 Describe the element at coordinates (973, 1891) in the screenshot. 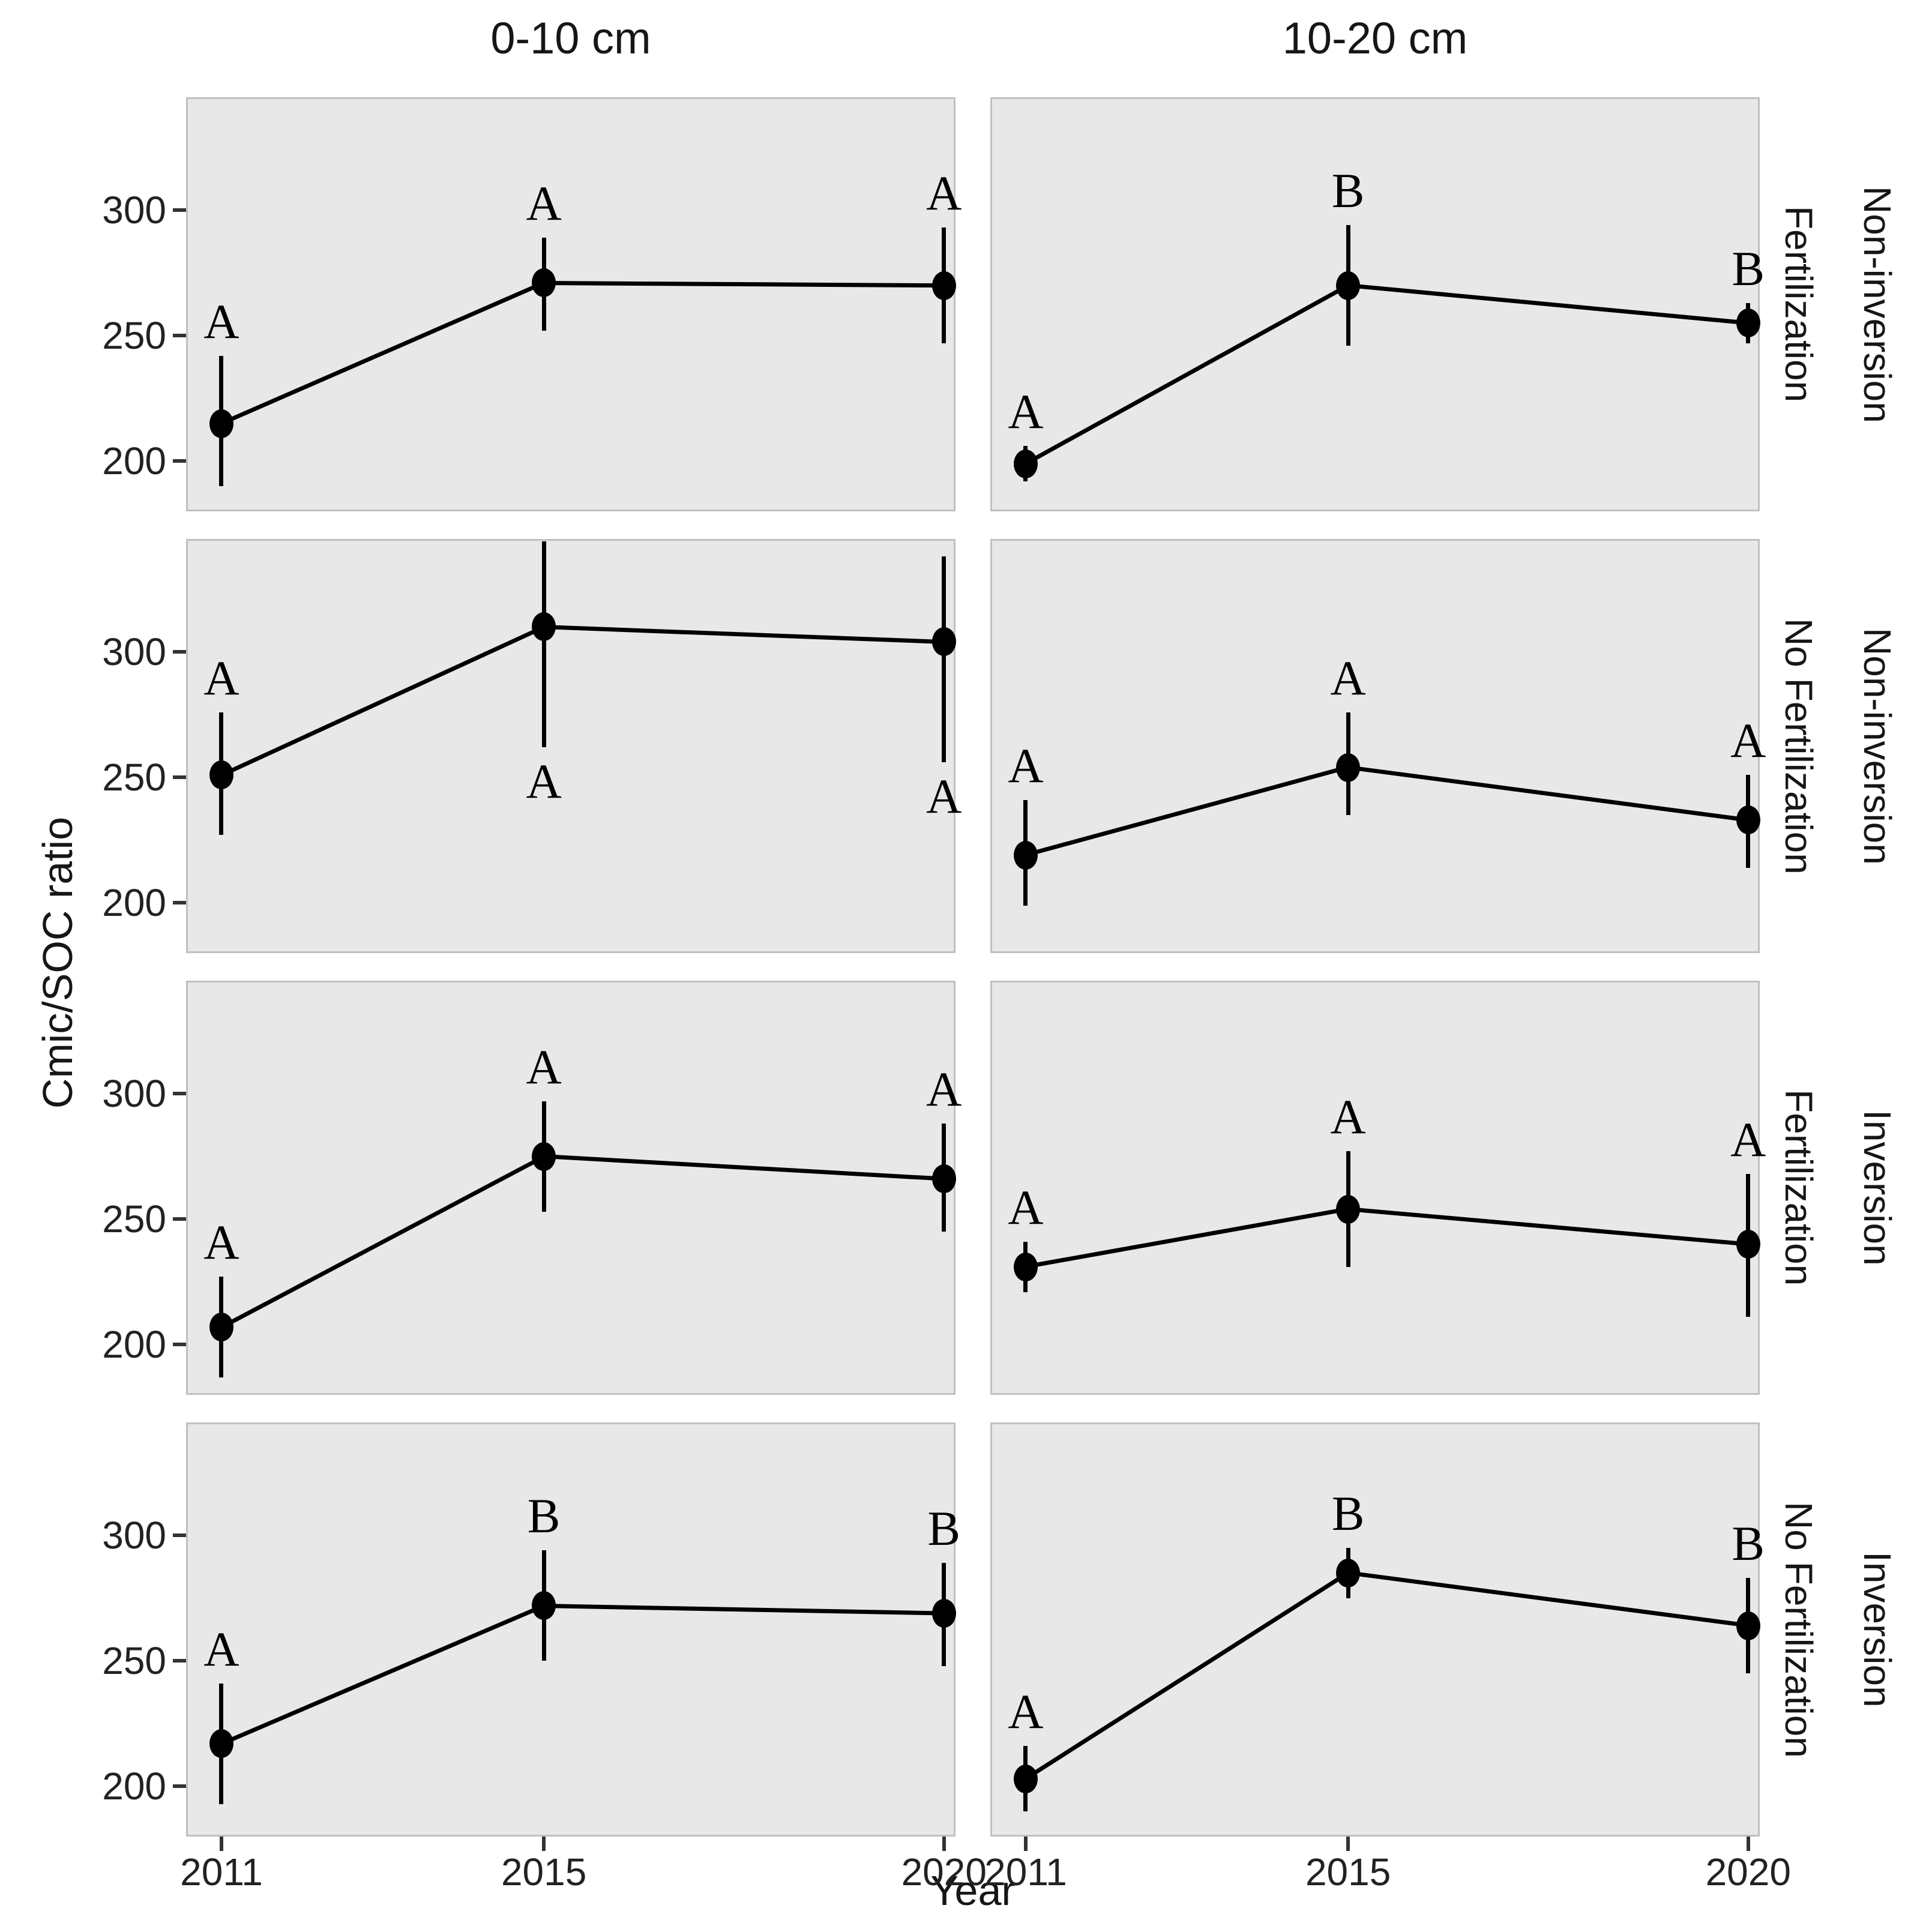

I see `x-axis-title: Year` at that location.